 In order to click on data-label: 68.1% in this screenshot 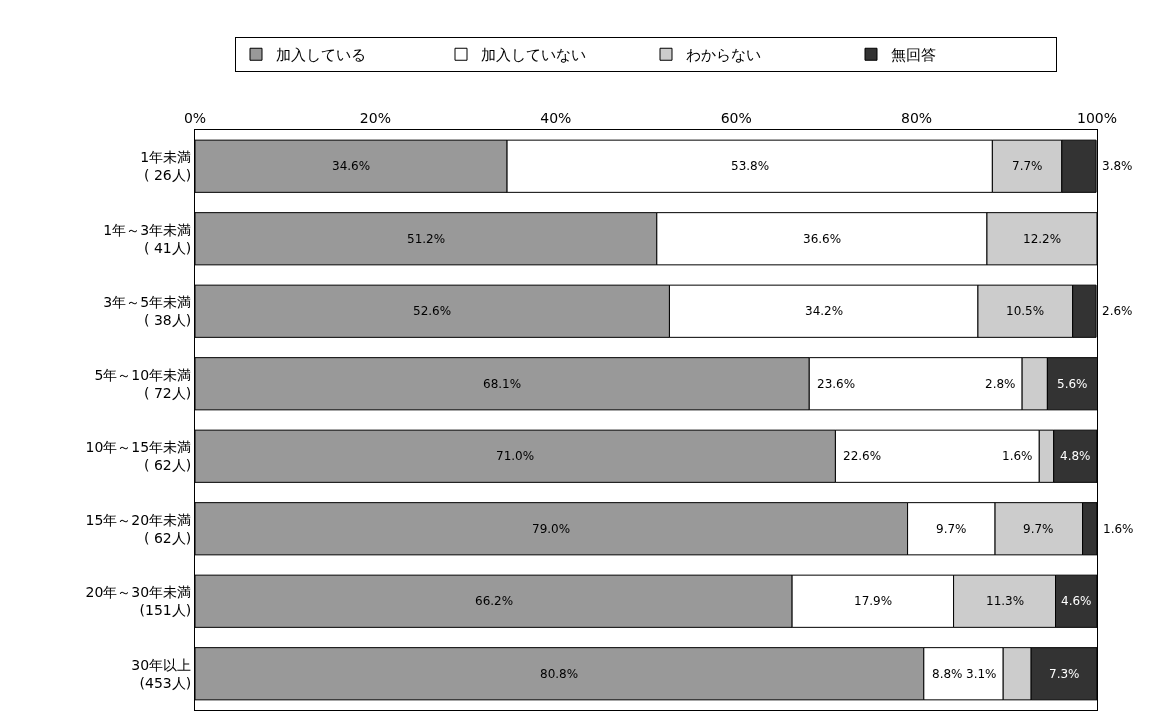, I will do `click(502, 384)`.